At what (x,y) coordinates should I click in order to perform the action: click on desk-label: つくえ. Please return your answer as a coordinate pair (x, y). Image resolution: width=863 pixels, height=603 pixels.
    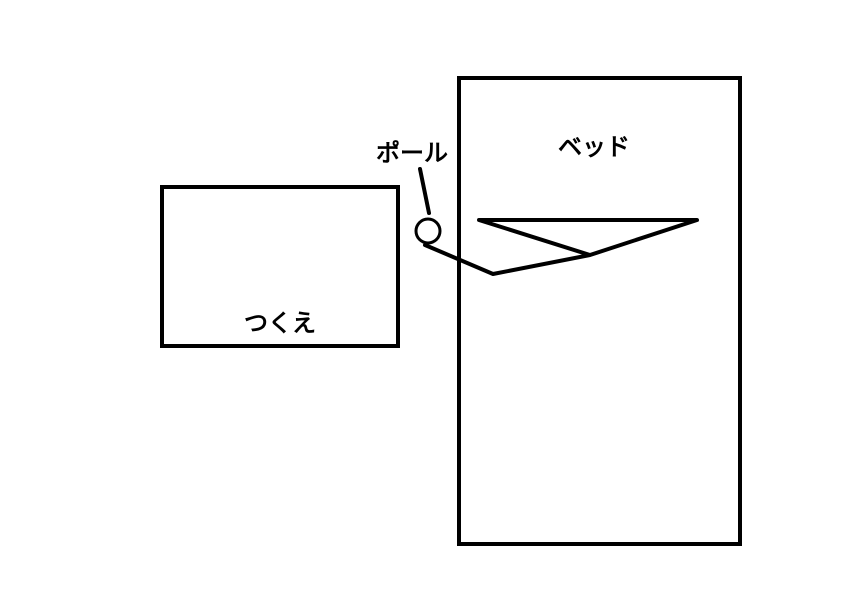
    Looking at the image, I should click on (280, 323).